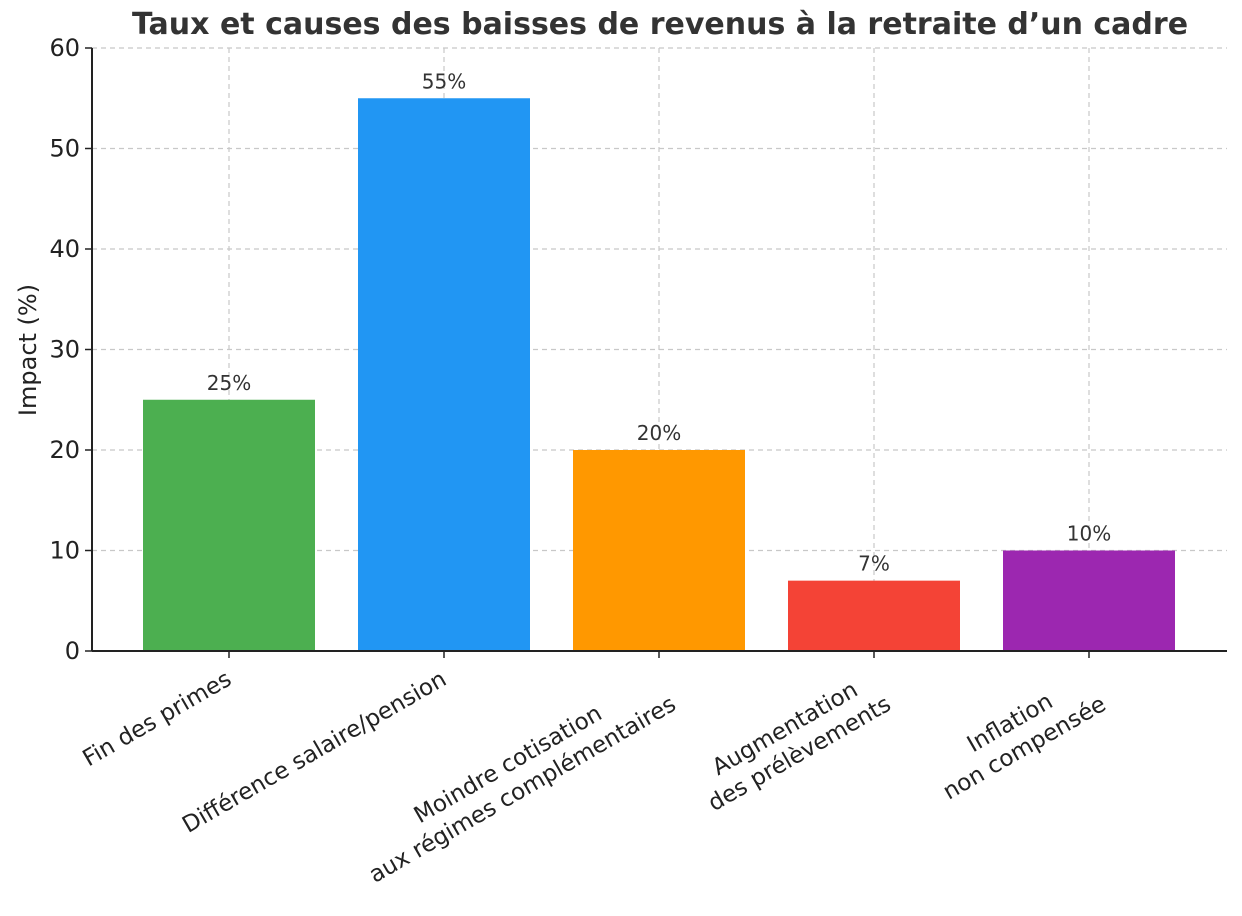 The width and height of the screenshot is (1242, 916). I want to click on y-tick-label: 20, so click(64, 450).